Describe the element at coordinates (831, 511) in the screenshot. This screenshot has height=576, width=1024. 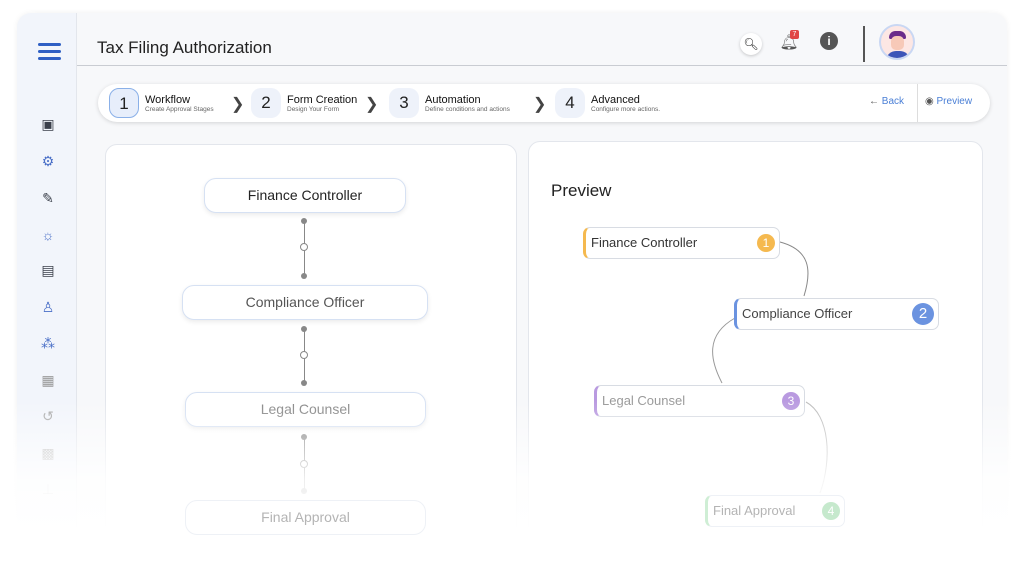
I see `node-badge: 4` at that location.